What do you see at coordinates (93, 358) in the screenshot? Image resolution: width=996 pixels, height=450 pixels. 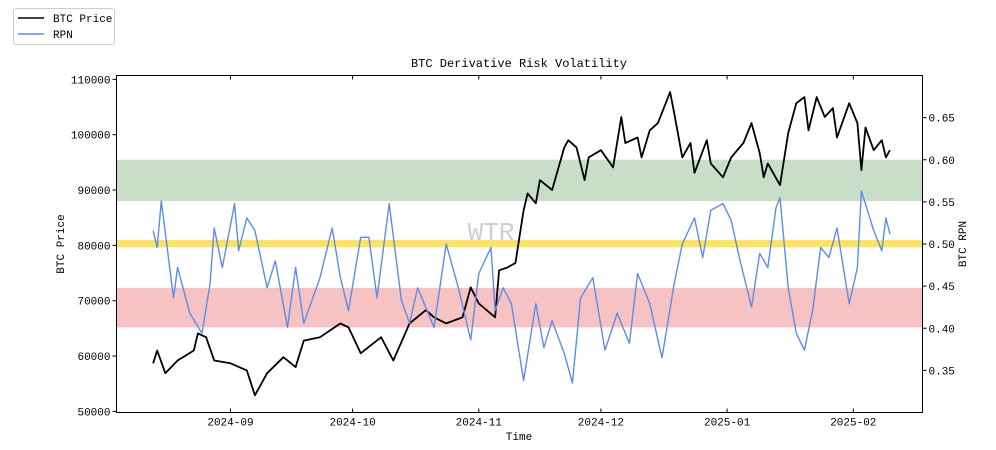 I see `y-left-tick-label: 60000` at bounding box center [93, 358].